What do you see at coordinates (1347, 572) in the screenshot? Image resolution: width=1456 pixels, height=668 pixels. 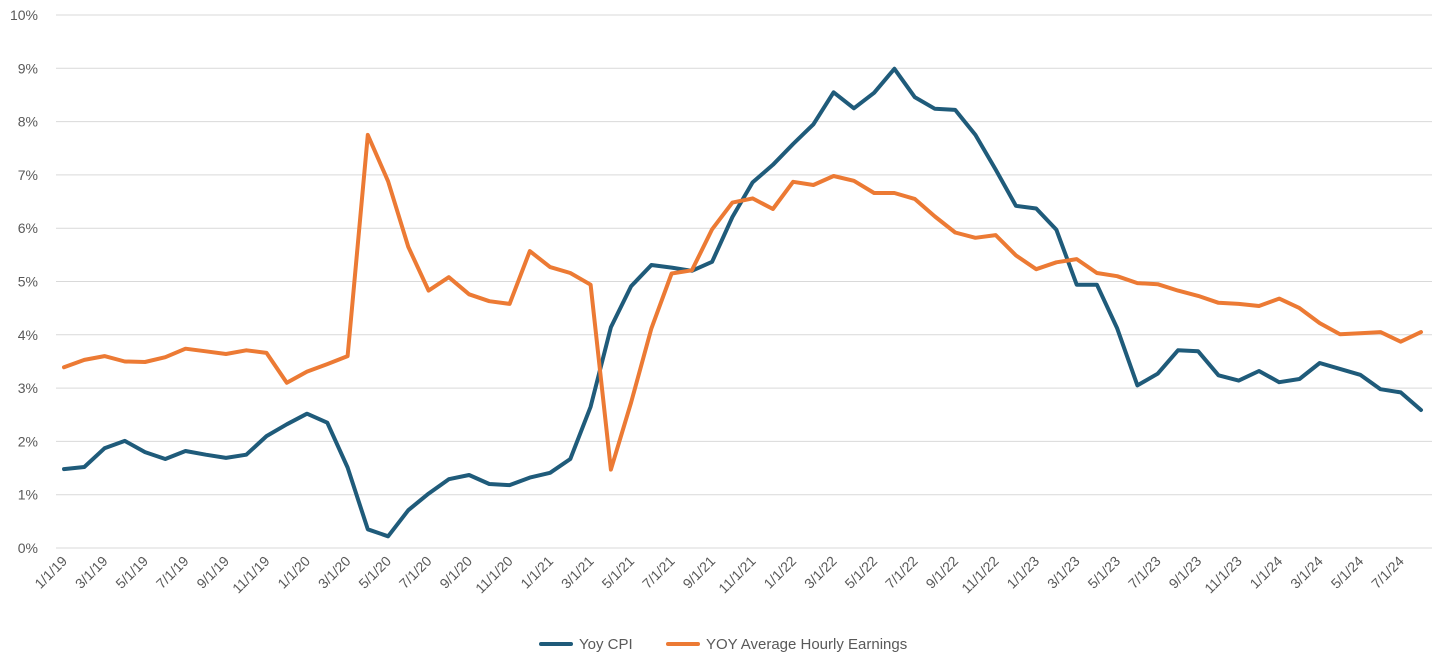 I see `x-tick-label: 5/1/24` at bounding box center [1347, 572].